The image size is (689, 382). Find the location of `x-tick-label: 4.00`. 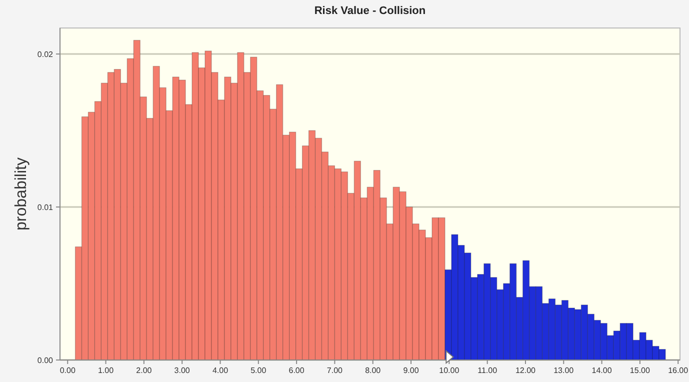

x-tick-label: 4.00 is located at coordinates (220, 370).